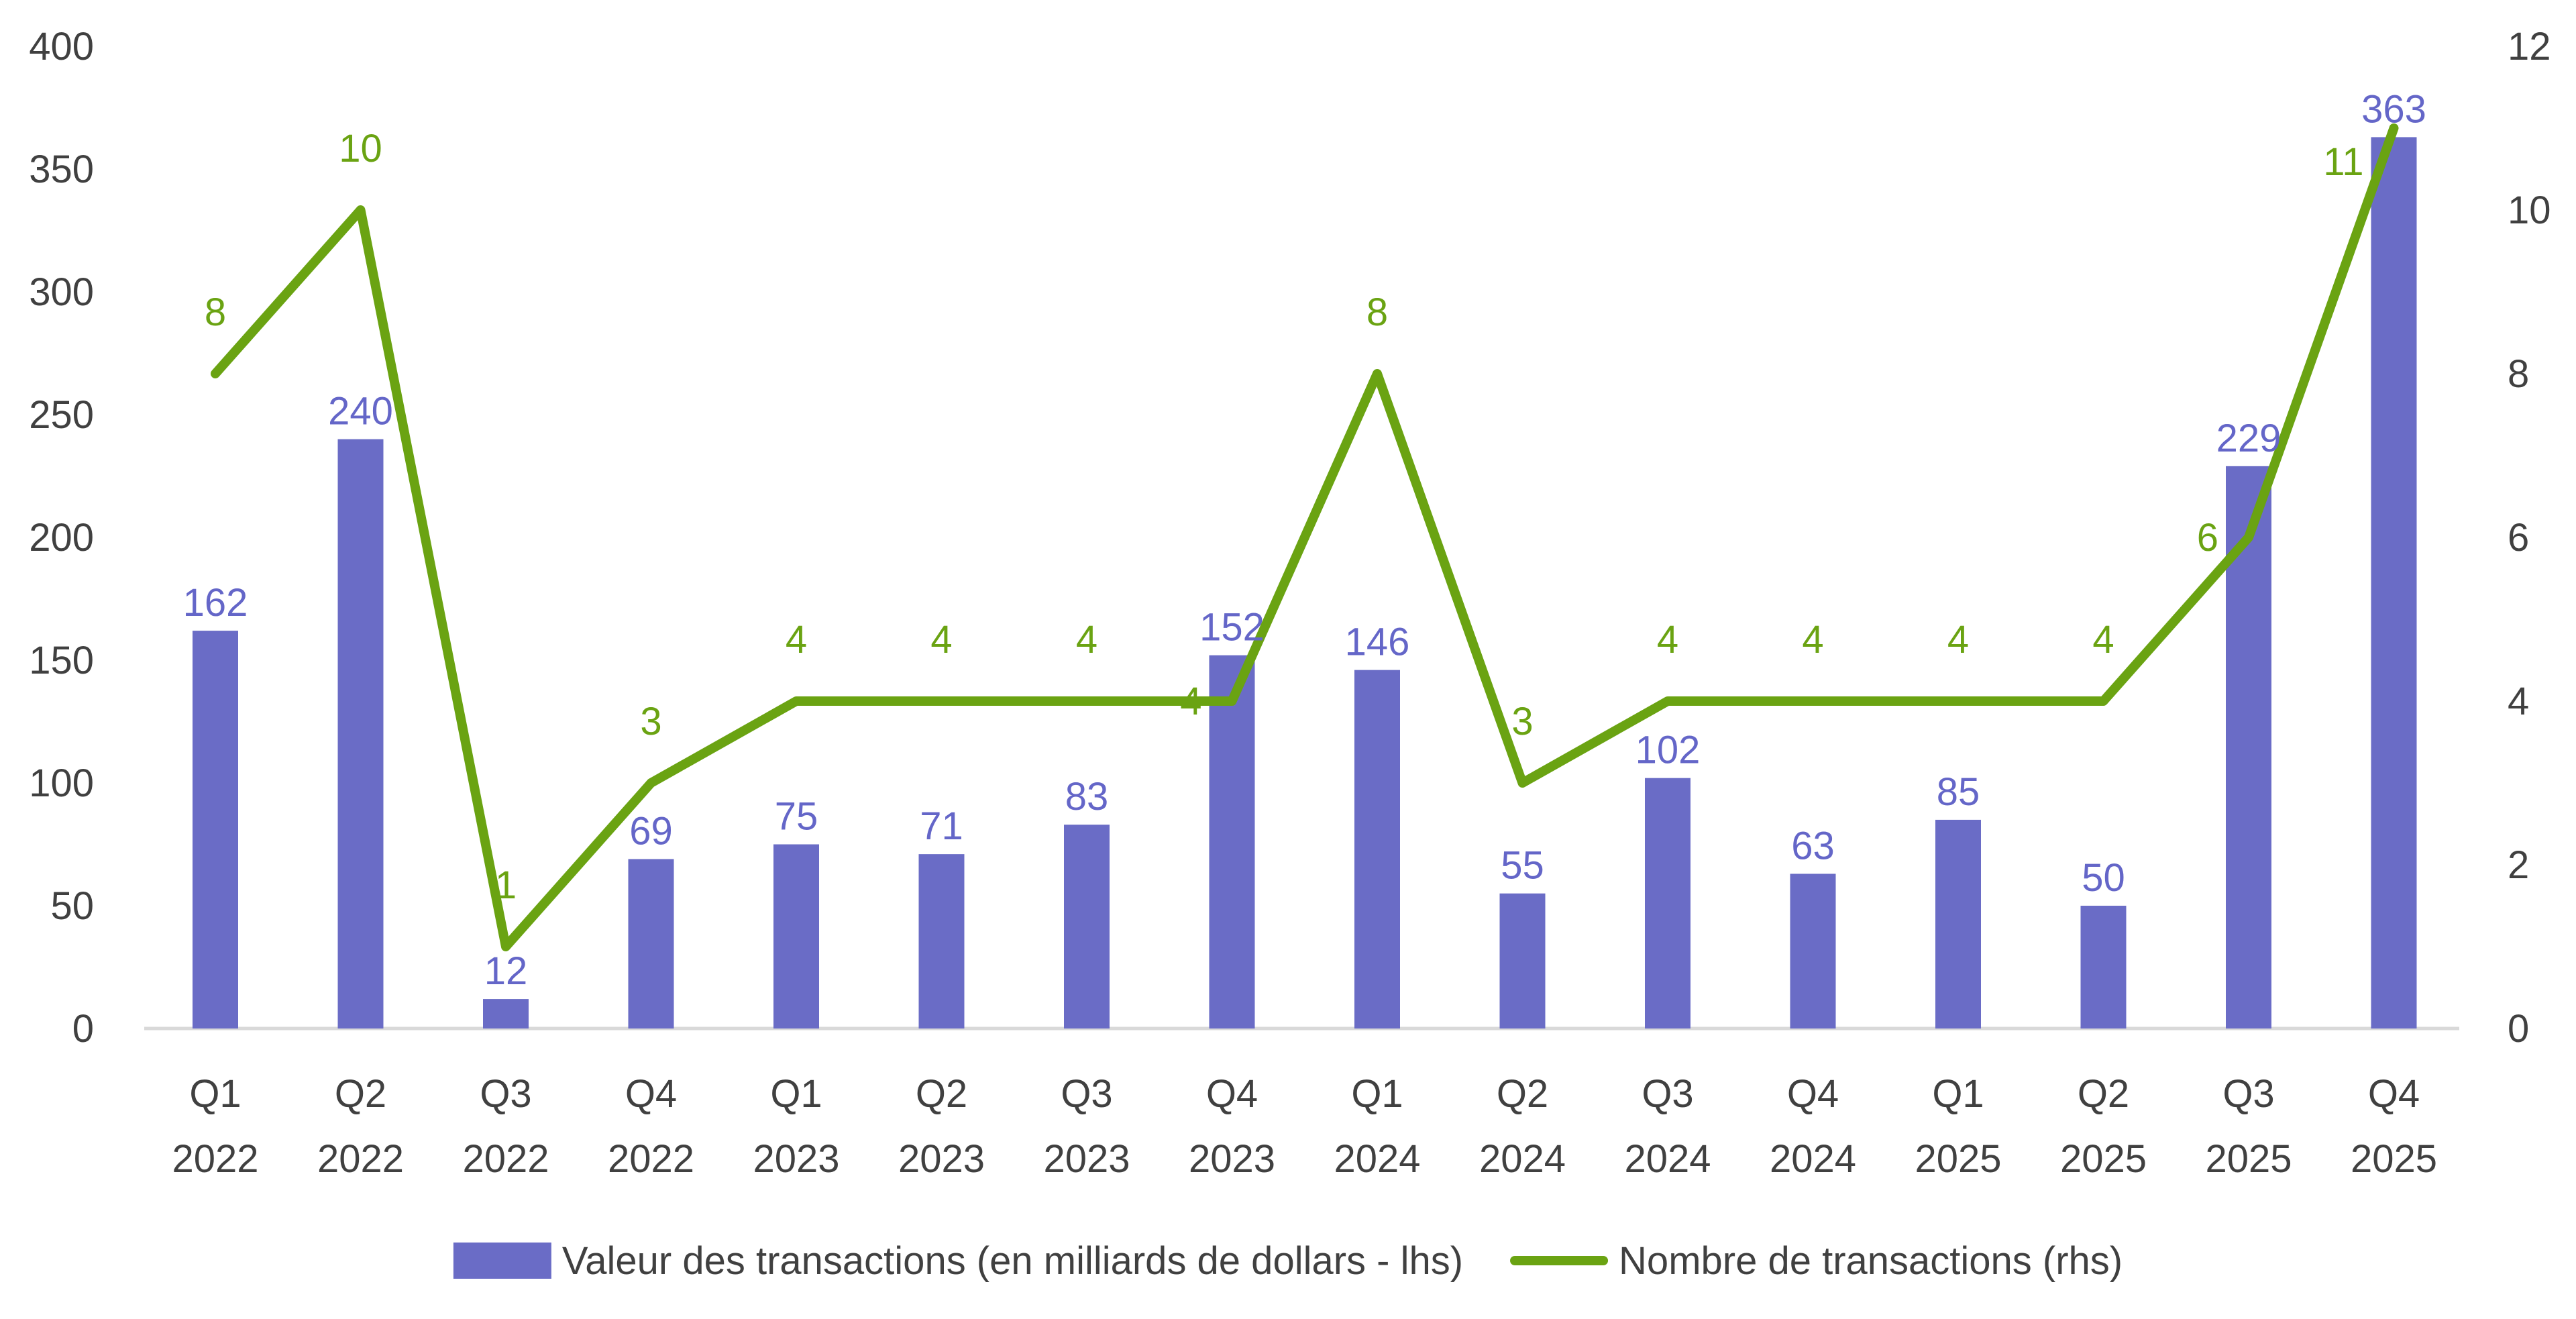 This screenshot has width=2576, height=1319. What do you see at coordinates (61, 169) in the screenshot?
I see `left-tick-label: 350` at bounding box center [61, 169].